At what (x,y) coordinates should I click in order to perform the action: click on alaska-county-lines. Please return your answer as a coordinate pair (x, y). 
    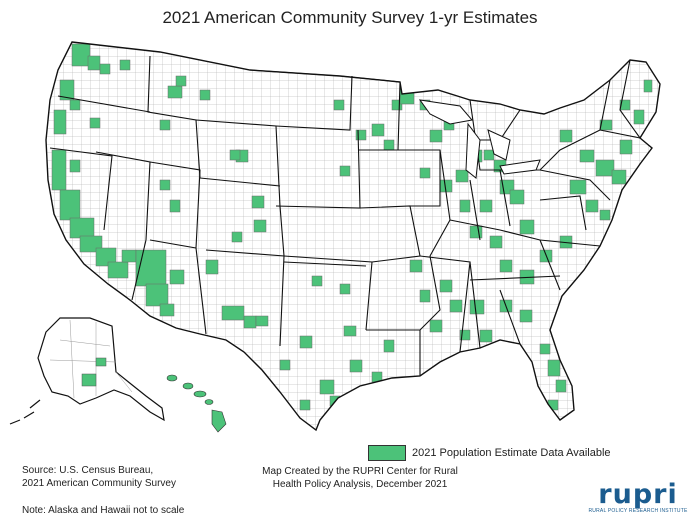
    Looking at the image, I should click on (91, 359).